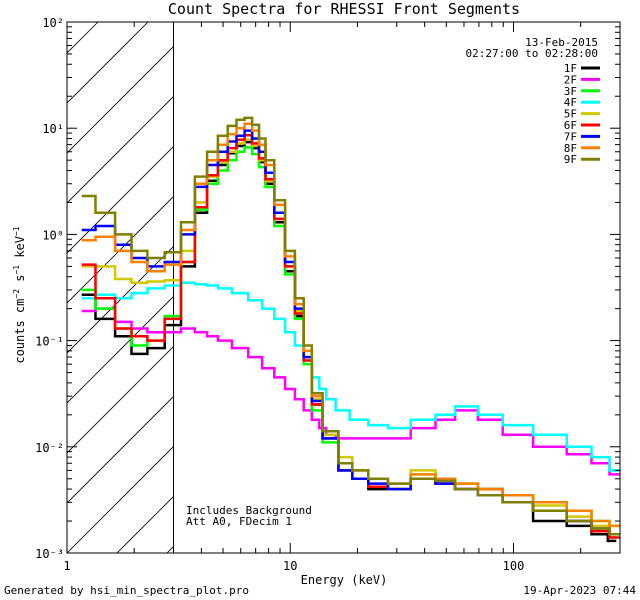 This screenshot has height=600, width=640. What do you see at coordinates (570, 68) in the screenshot?
I see `legend-label-1f: 1F` at bounding box center [570, 68].